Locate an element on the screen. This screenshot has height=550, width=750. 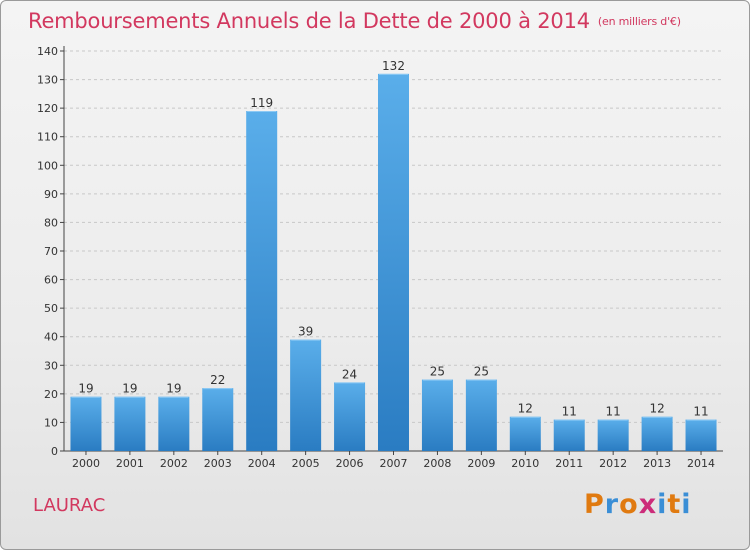
logo-letter: P is located at coordinates (594, 504).